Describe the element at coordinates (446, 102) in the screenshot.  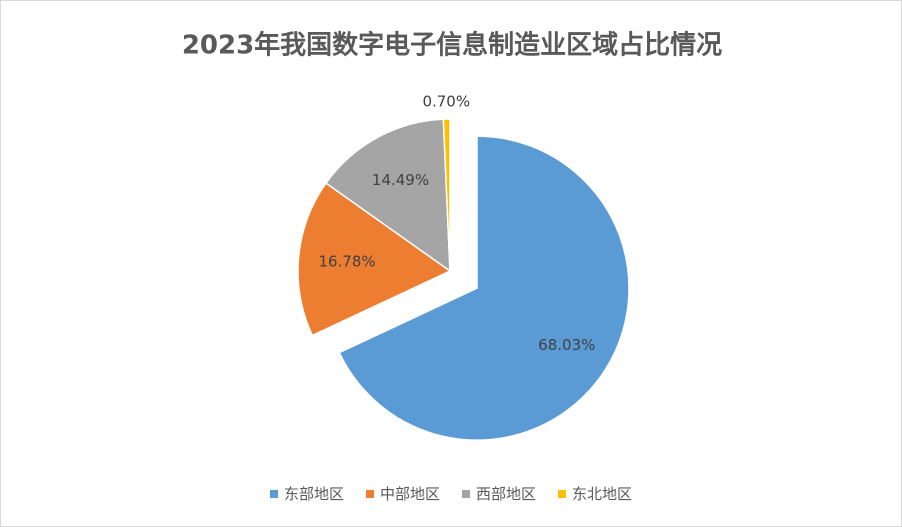
I see `data-label: 0.70%` at that location.